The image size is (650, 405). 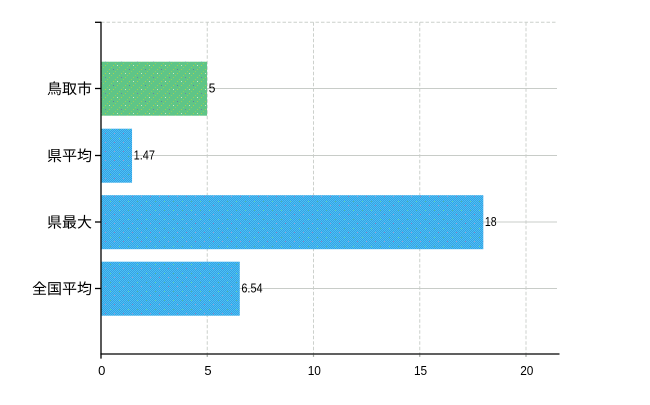 What do you see at coordinates (144, 155) in the screenshot?
I see `svg-text: 1.47` at bounding box center [144, 155].